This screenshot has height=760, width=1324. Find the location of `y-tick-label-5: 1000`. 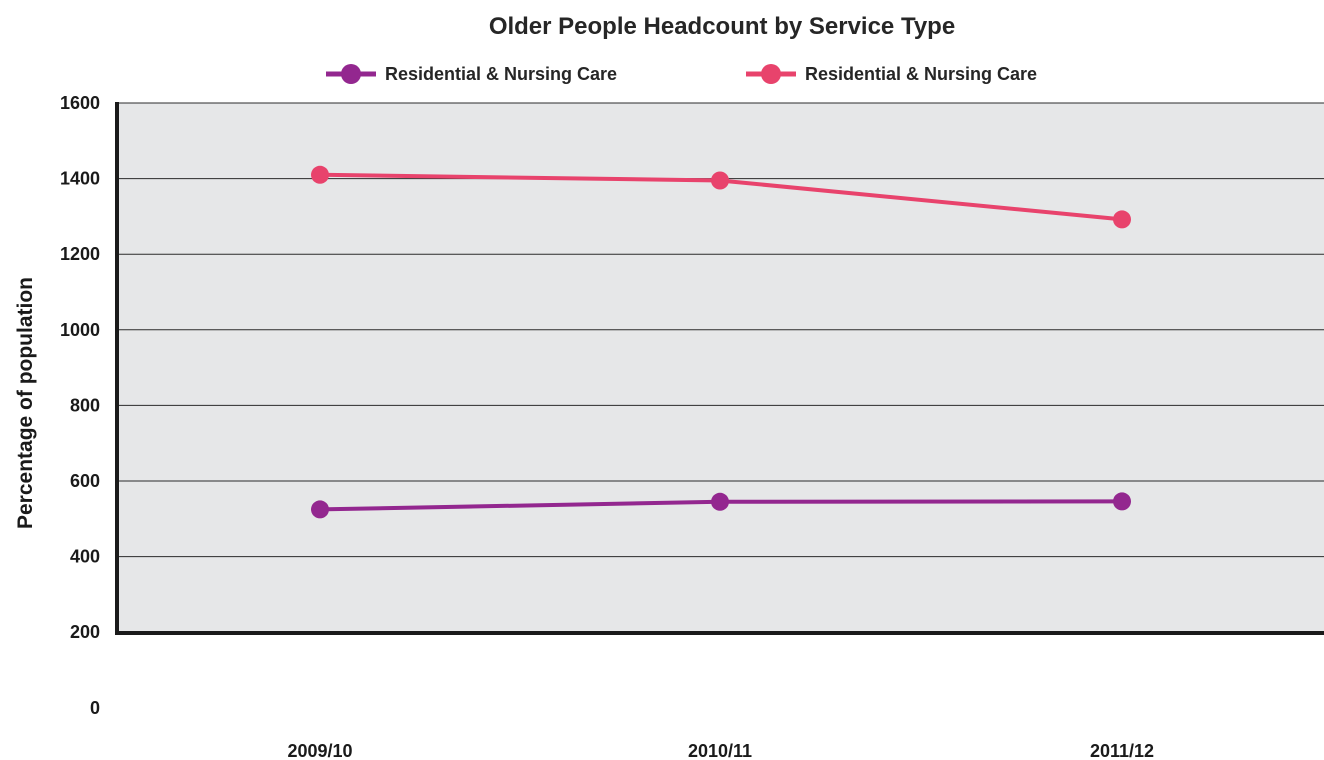

y-tick-label-5: 1000 is located at coordinates (80, 330).